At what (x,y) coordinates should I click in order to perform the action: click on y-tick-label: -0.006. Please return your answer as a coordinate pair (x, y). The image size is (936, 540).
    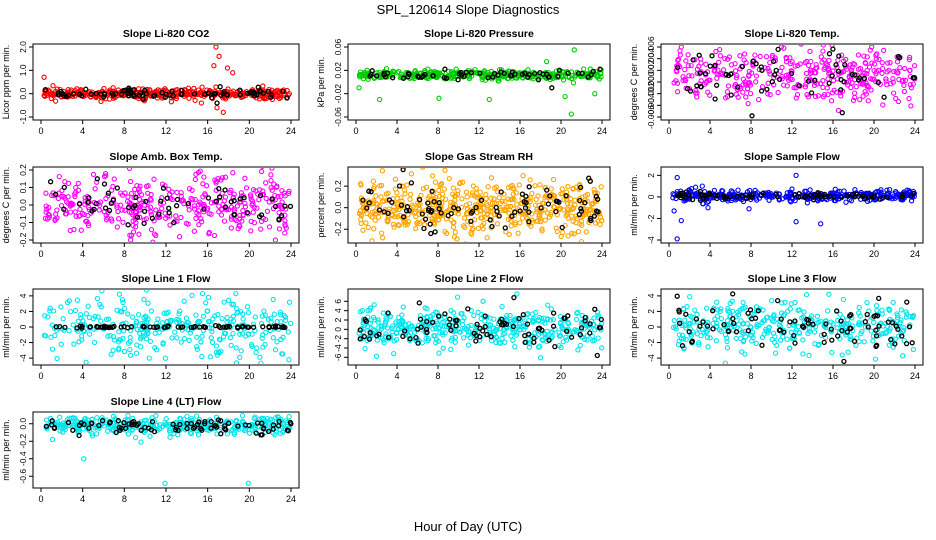
    Looking at the image, I should click on (651, 117).